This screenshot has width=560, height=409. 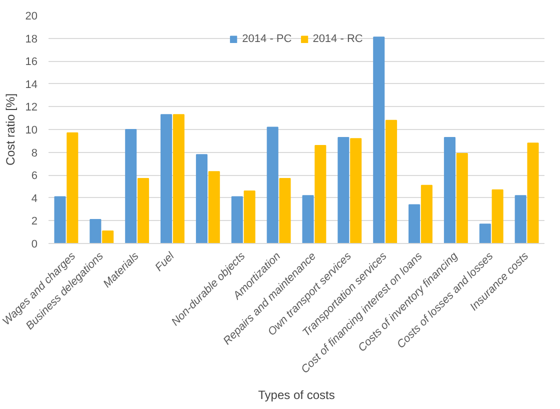 I want to click on y-tick-label: 20, so click(x=31, y=16).